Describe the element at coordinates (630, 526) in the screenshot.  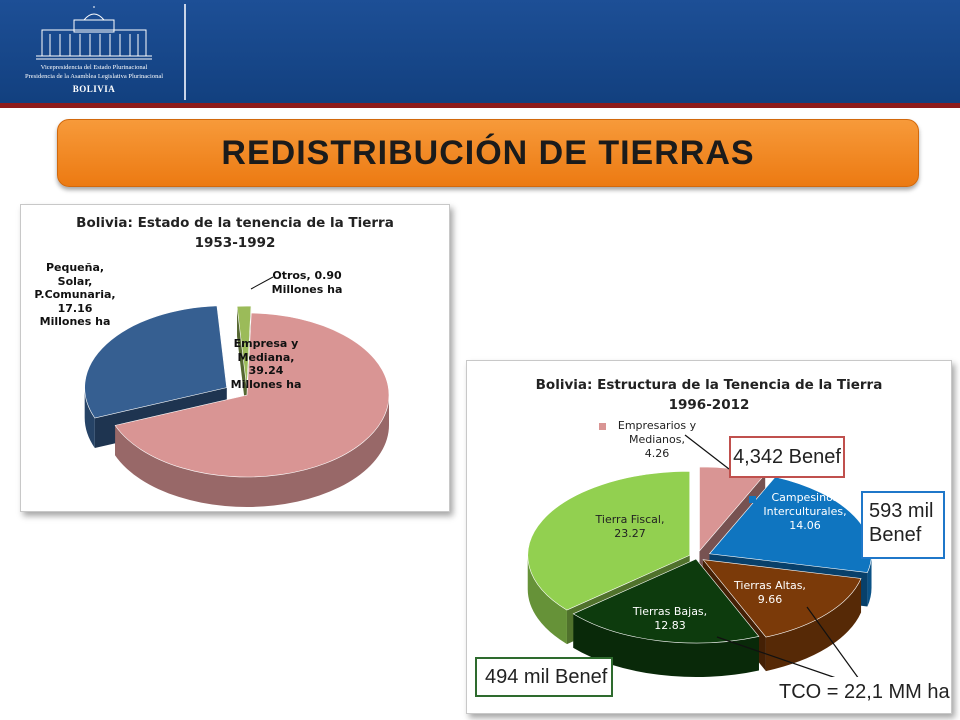
I see `chart2-label-tierra-fiscal: Tierra Fiscal, 23.27` at that location.